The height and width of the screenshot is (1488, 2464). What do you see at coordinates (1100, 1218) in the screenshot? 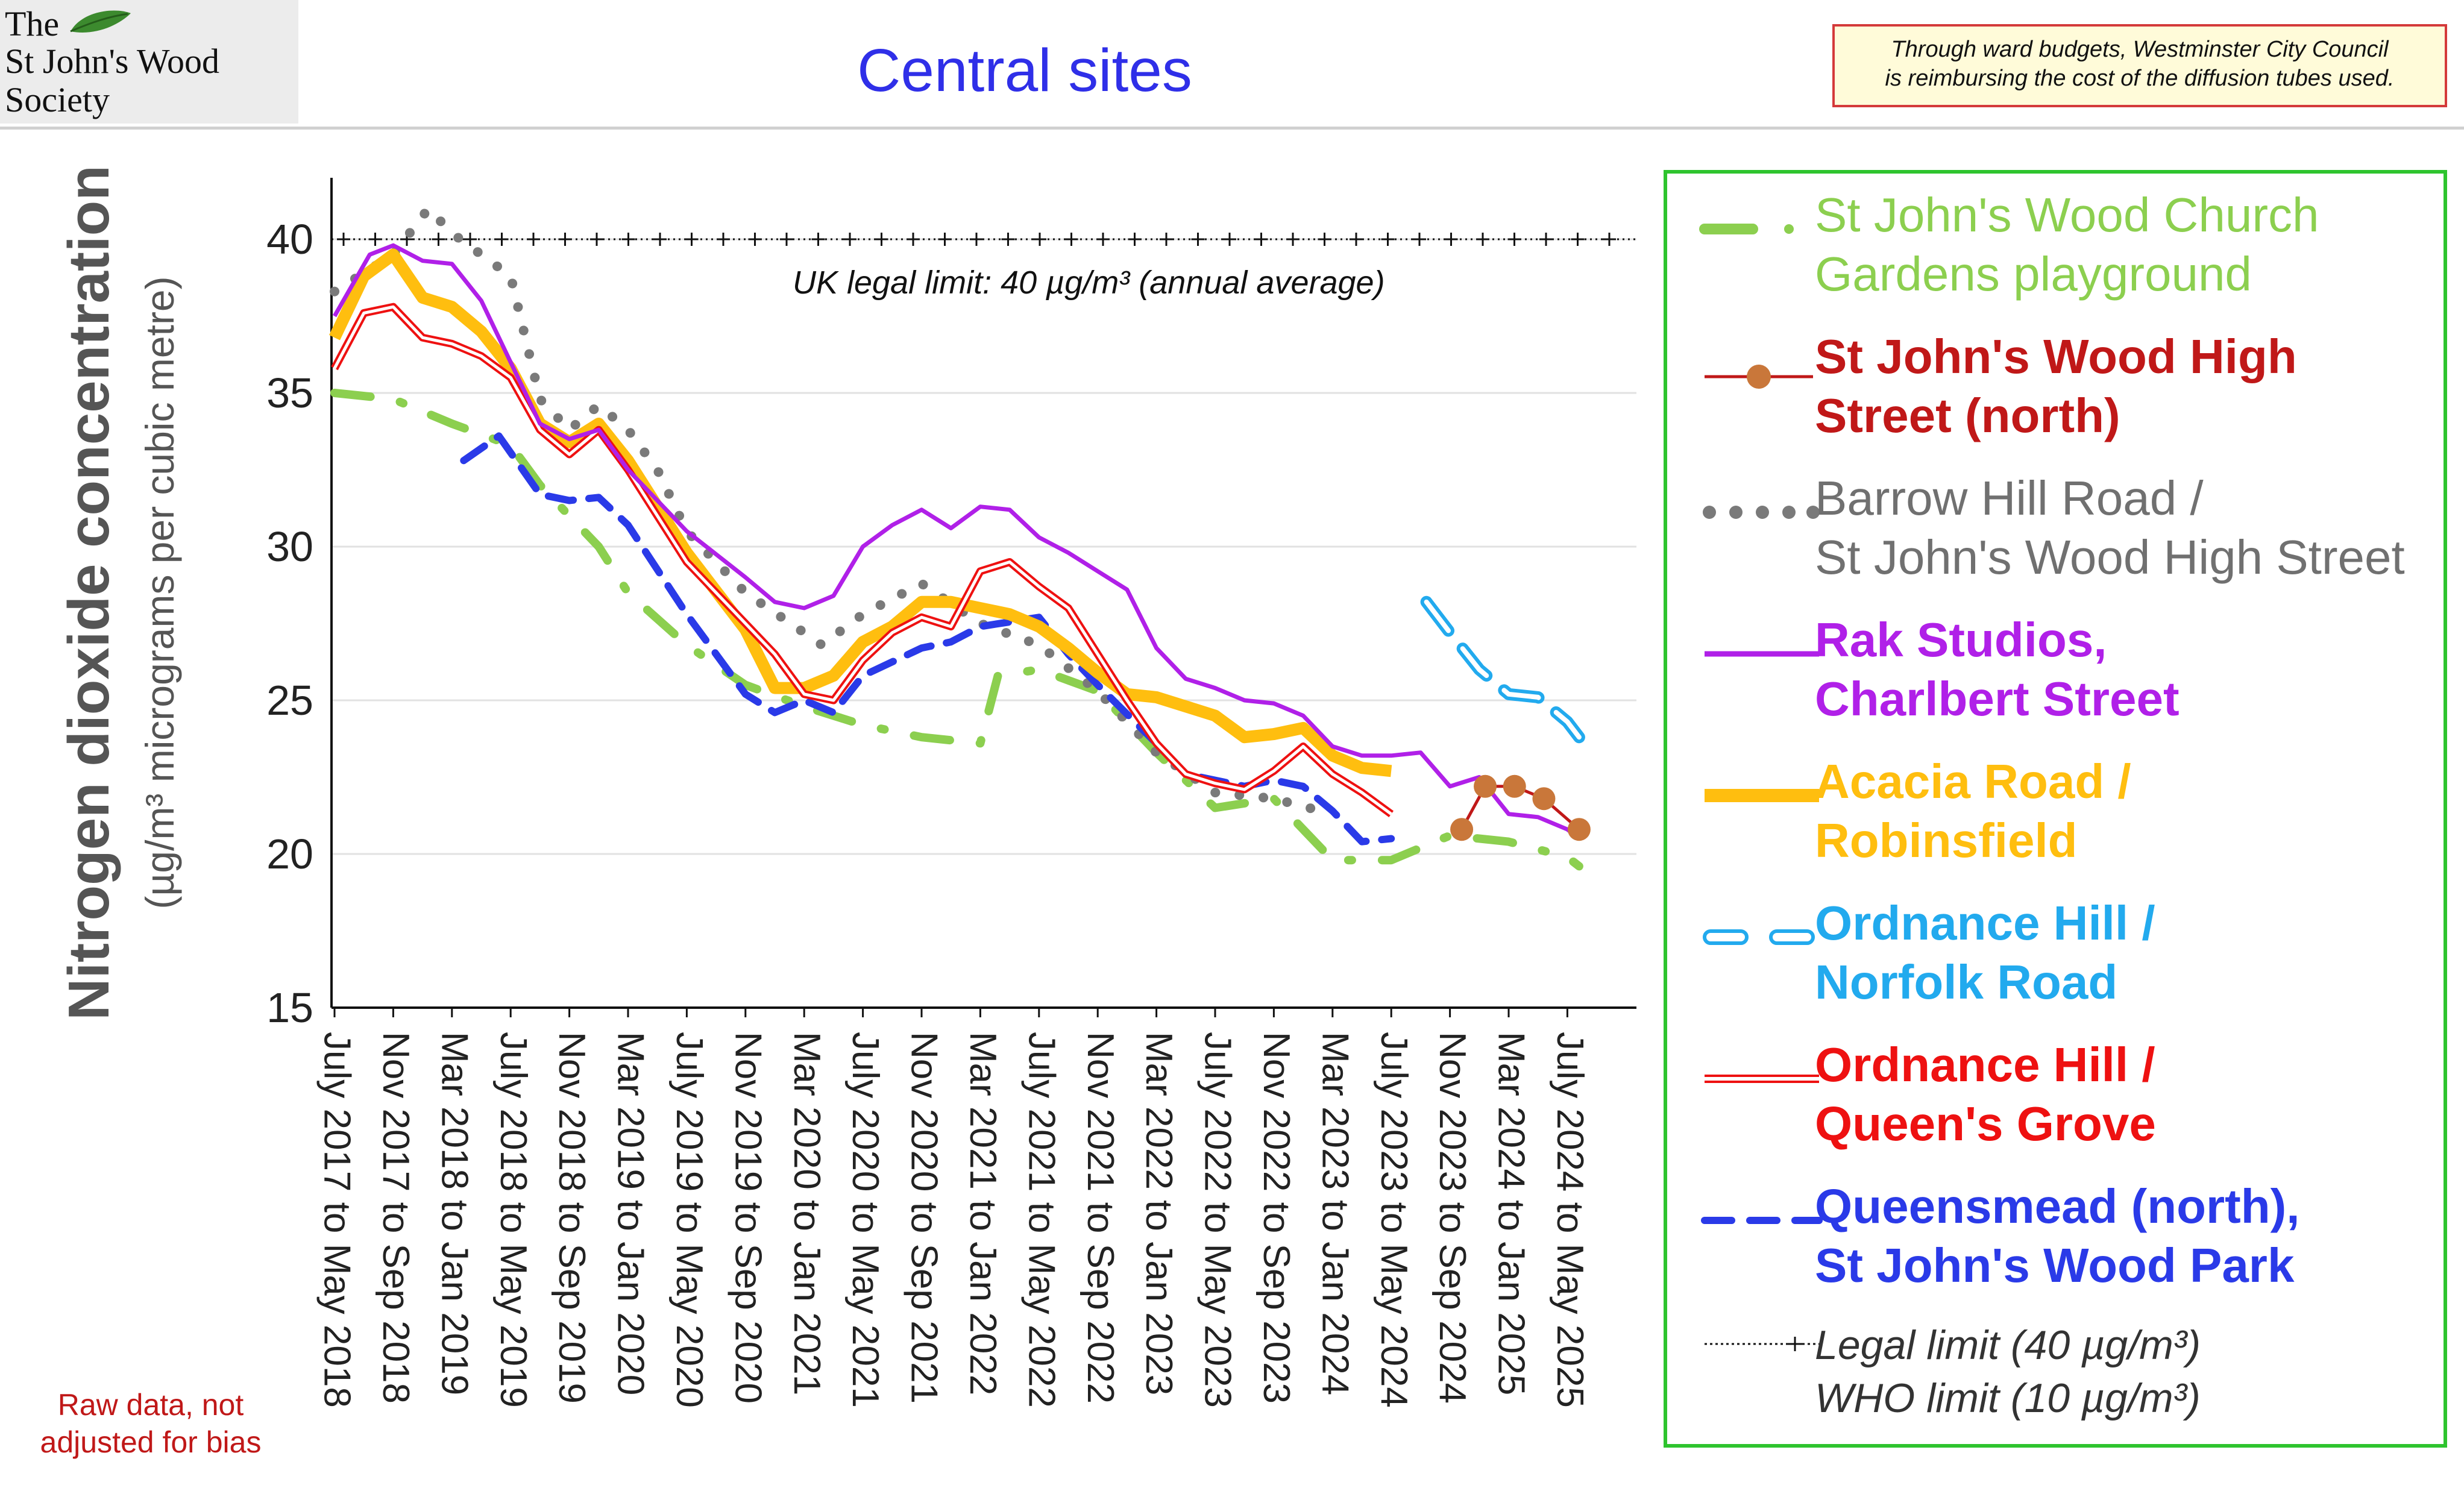
I see `x-tick-label: Nov 2021 to Sep 2022` at bounding box center [1100, 1218].